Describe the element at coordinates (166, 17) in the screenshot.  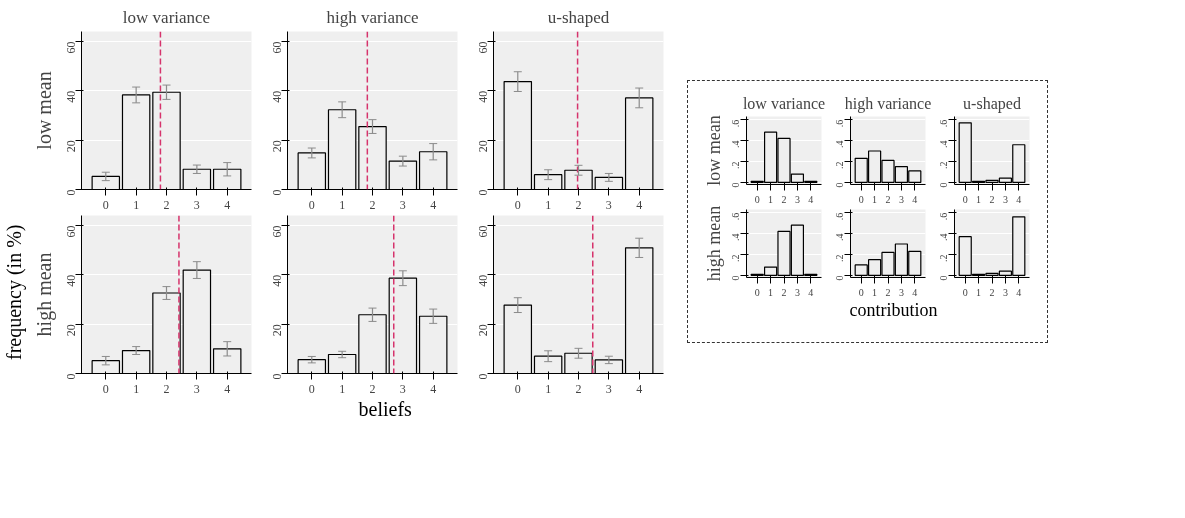
I see `chart-title: low variance` at that location.